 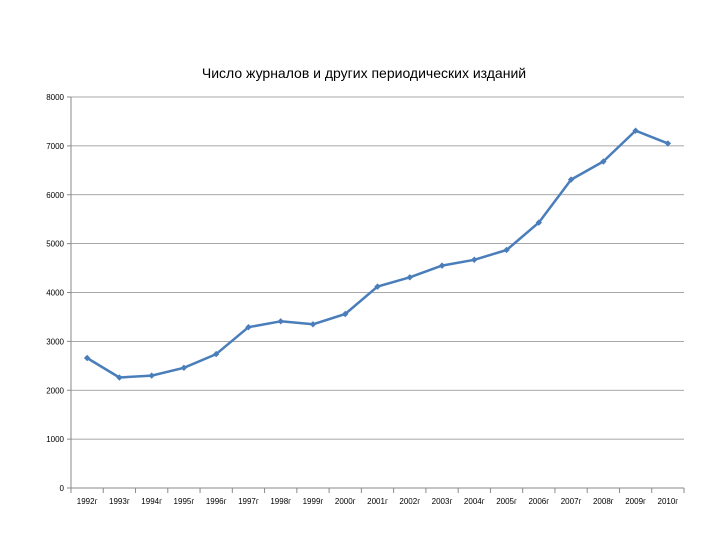 I want to click on x-tick-label: 1995г, so click(x=184, y=501).